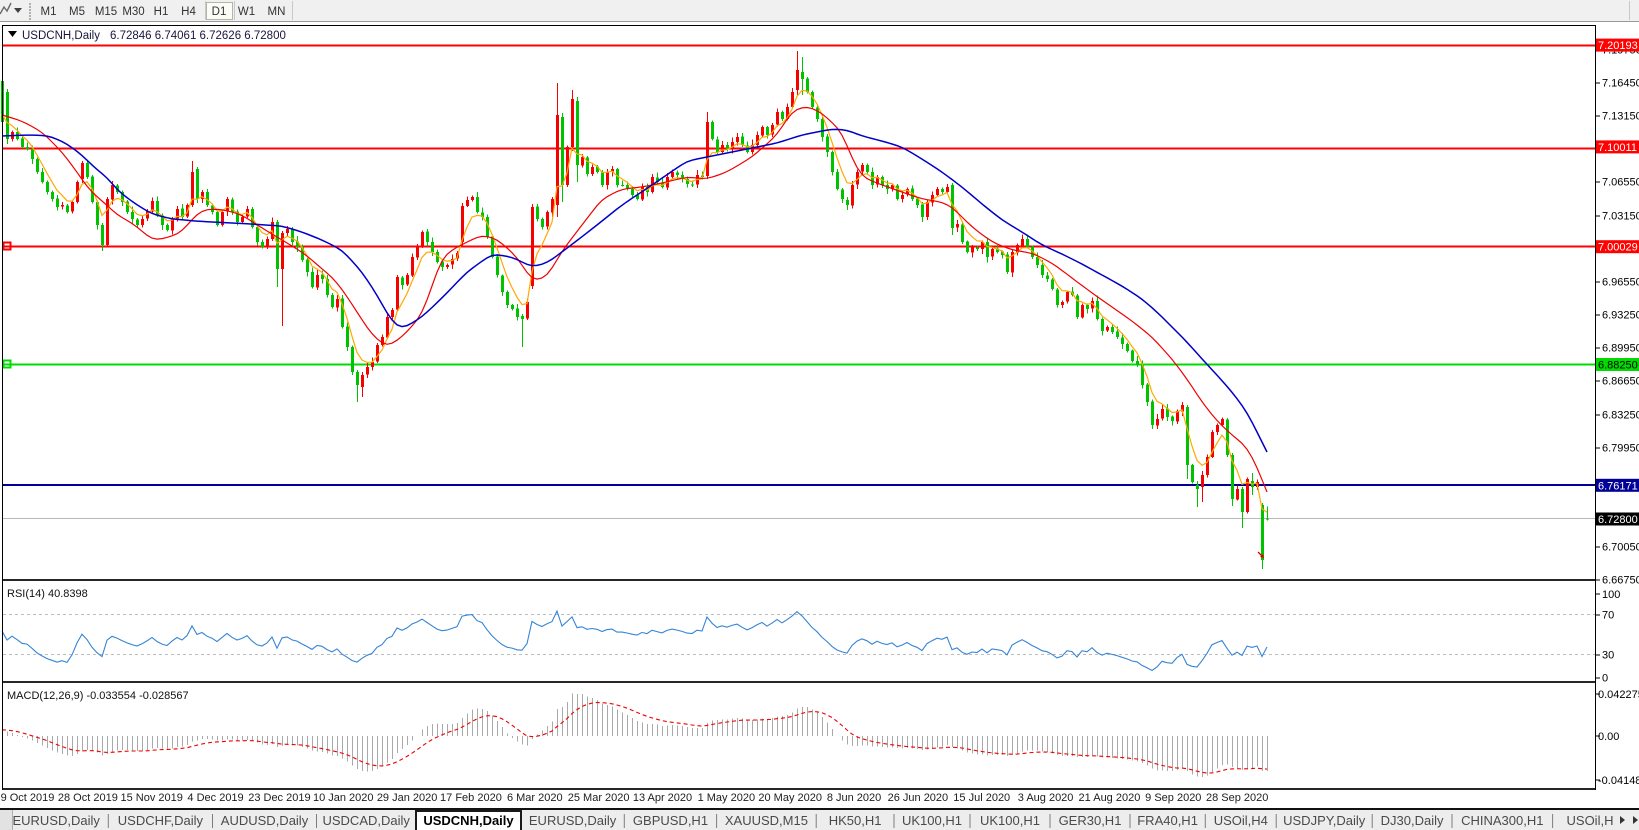 The width and height of the screenshot is (1639, 830). What do you see at coordinates (1618, 781) in the screenshot?
I see `svg-text: -0.04148` at bounding box center [1618, 781].